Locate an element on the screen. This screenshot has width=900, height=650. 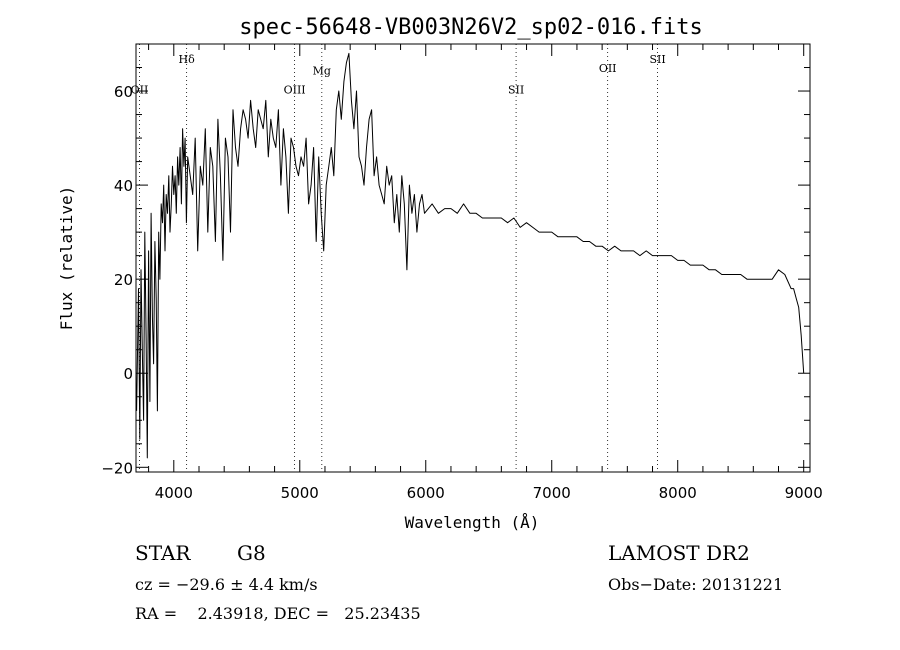
x-tick-label-6000: 6000 is located at coordinates (426, 493).